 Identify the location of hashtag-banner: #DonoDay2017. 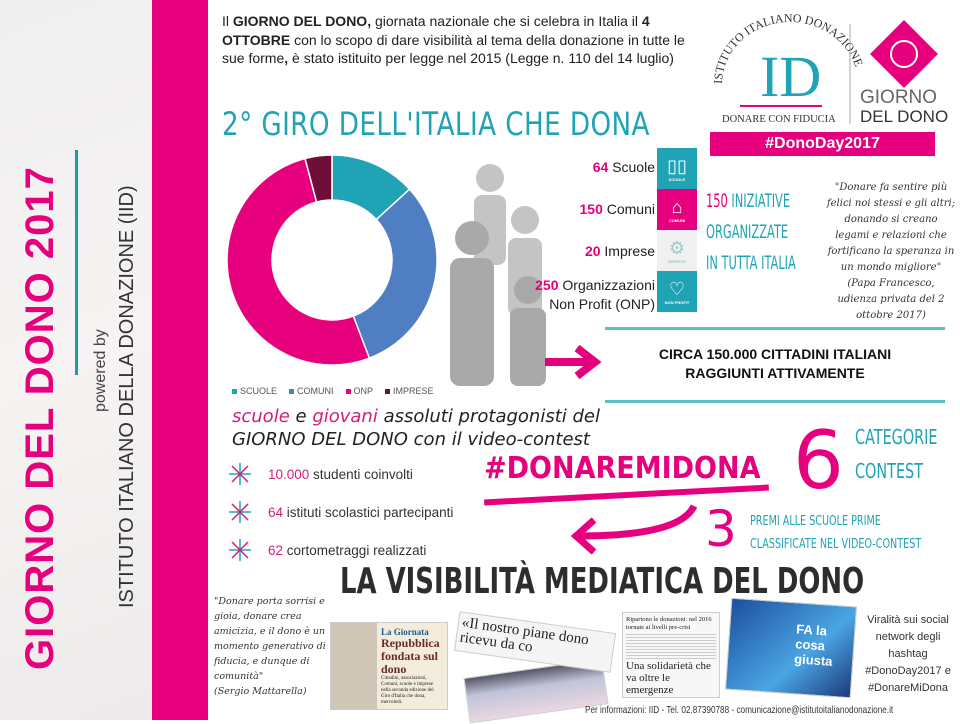
(822, 144).